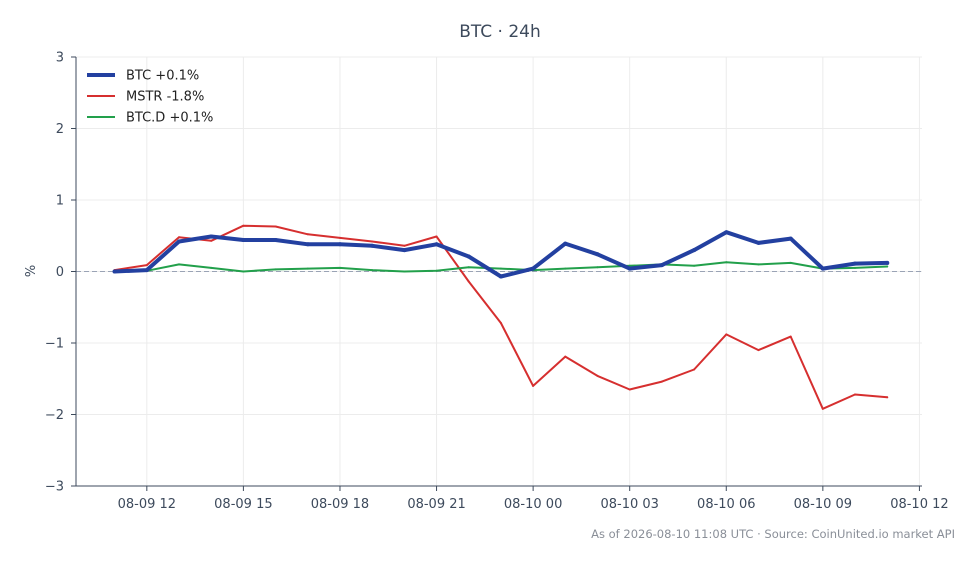 Image resolution: width=980 pixels, height=564 pixels. I want to click on x-tick-label: 08-10 00, so click(533, 504).